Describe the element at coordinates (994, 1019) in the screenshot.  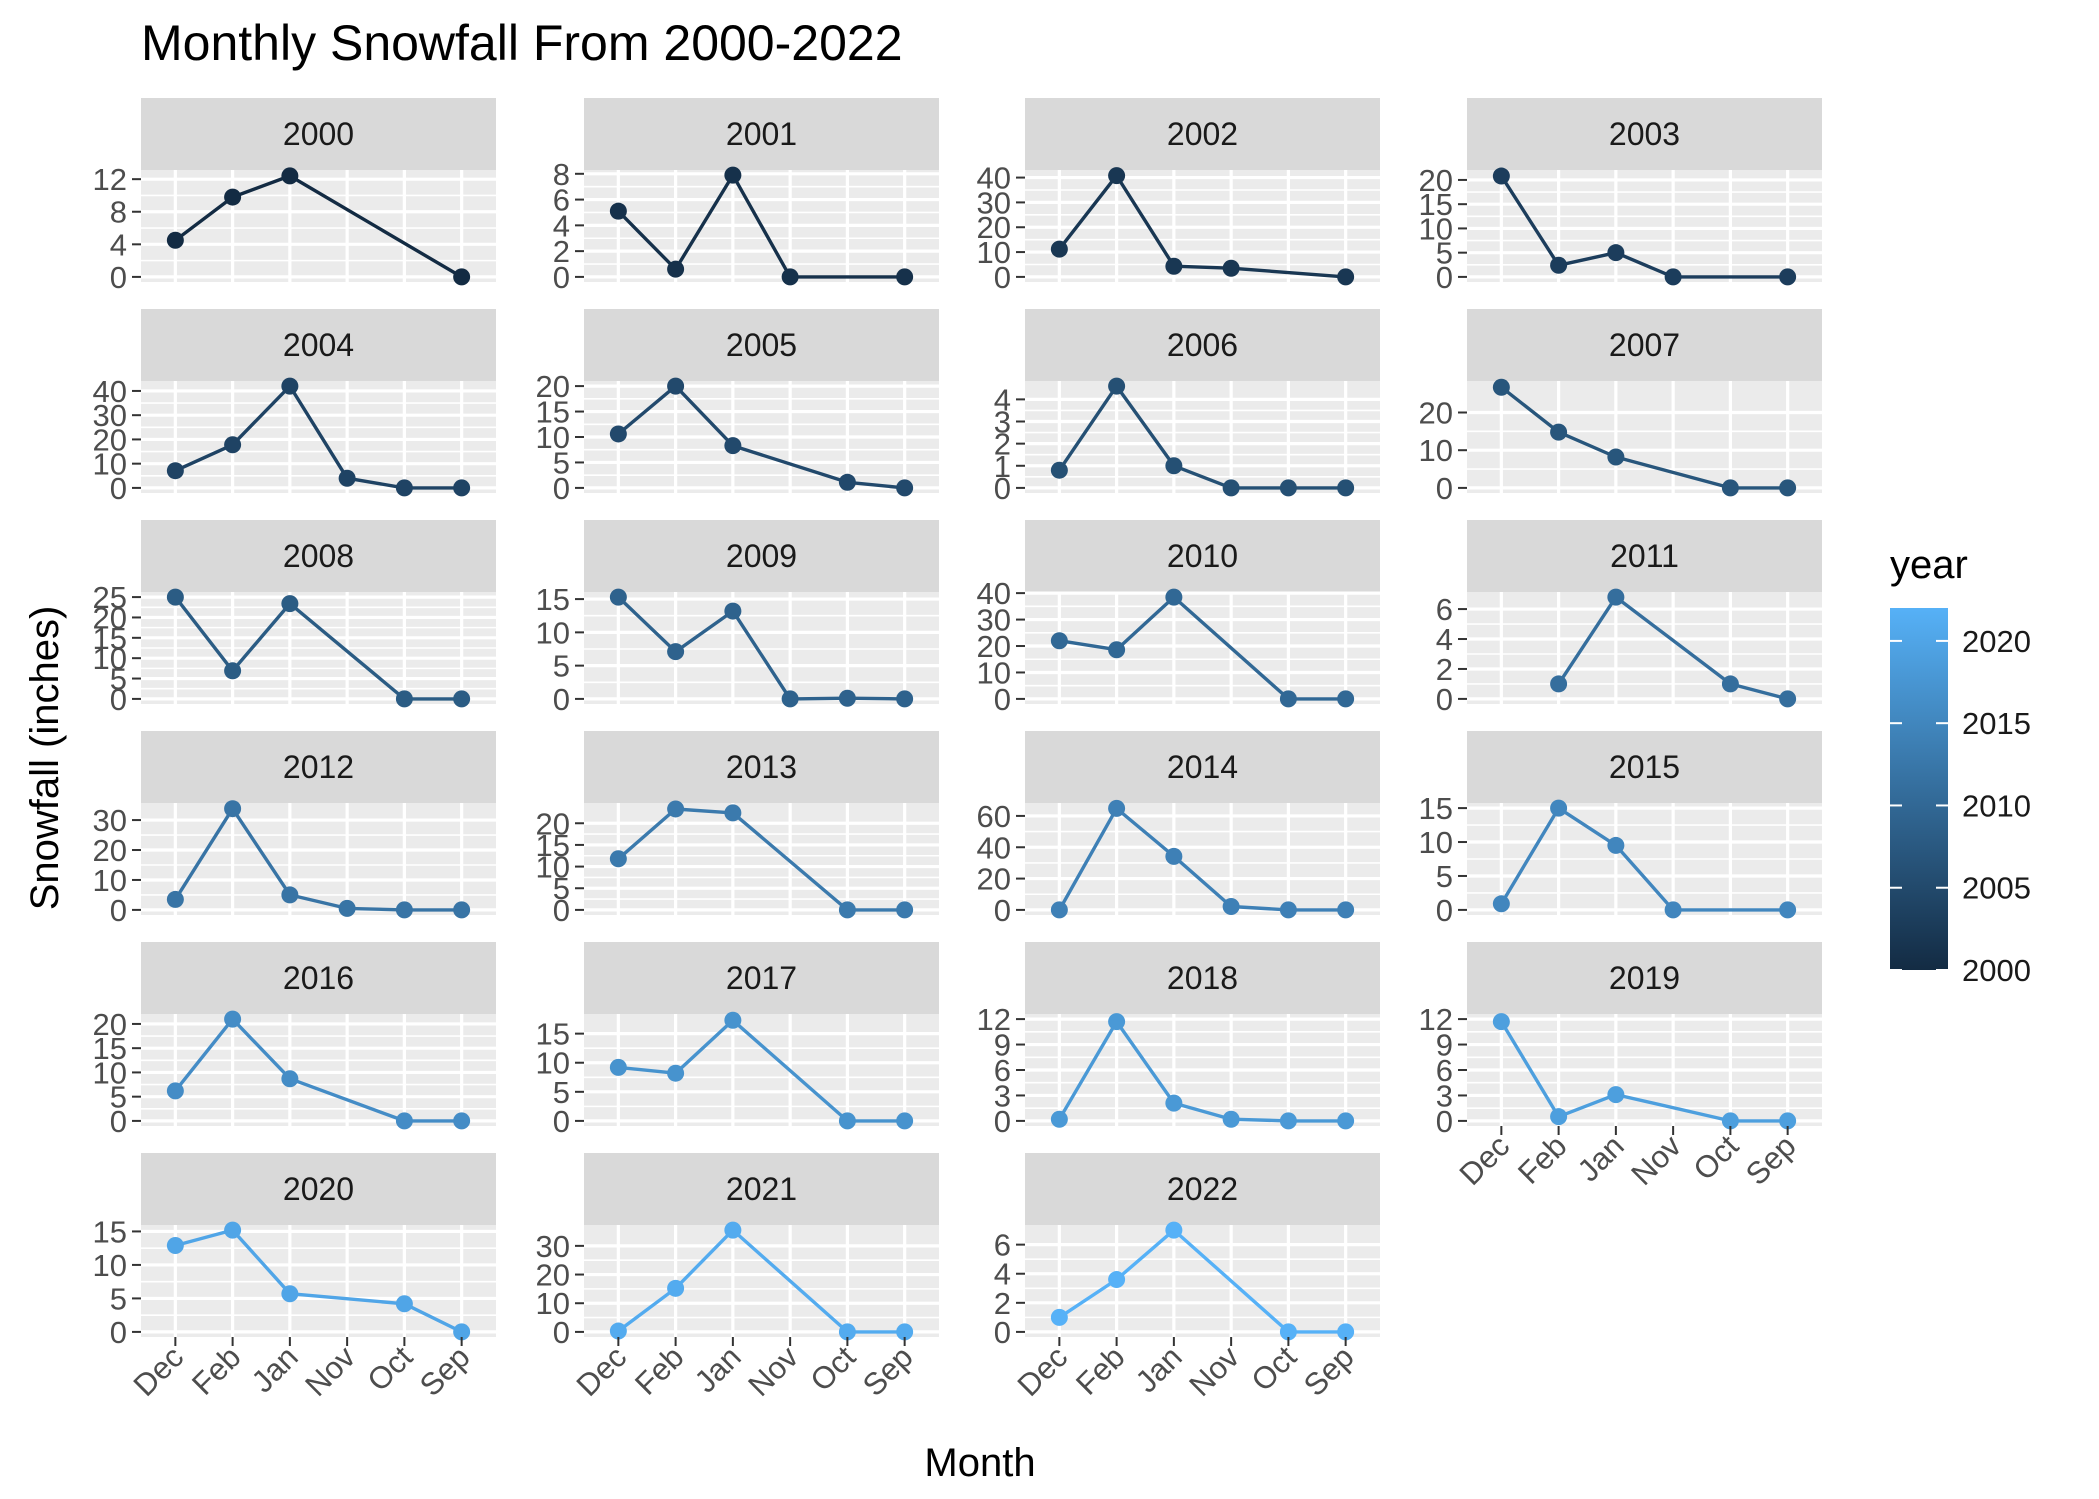
I see `y-tick-label: 12` at that location.